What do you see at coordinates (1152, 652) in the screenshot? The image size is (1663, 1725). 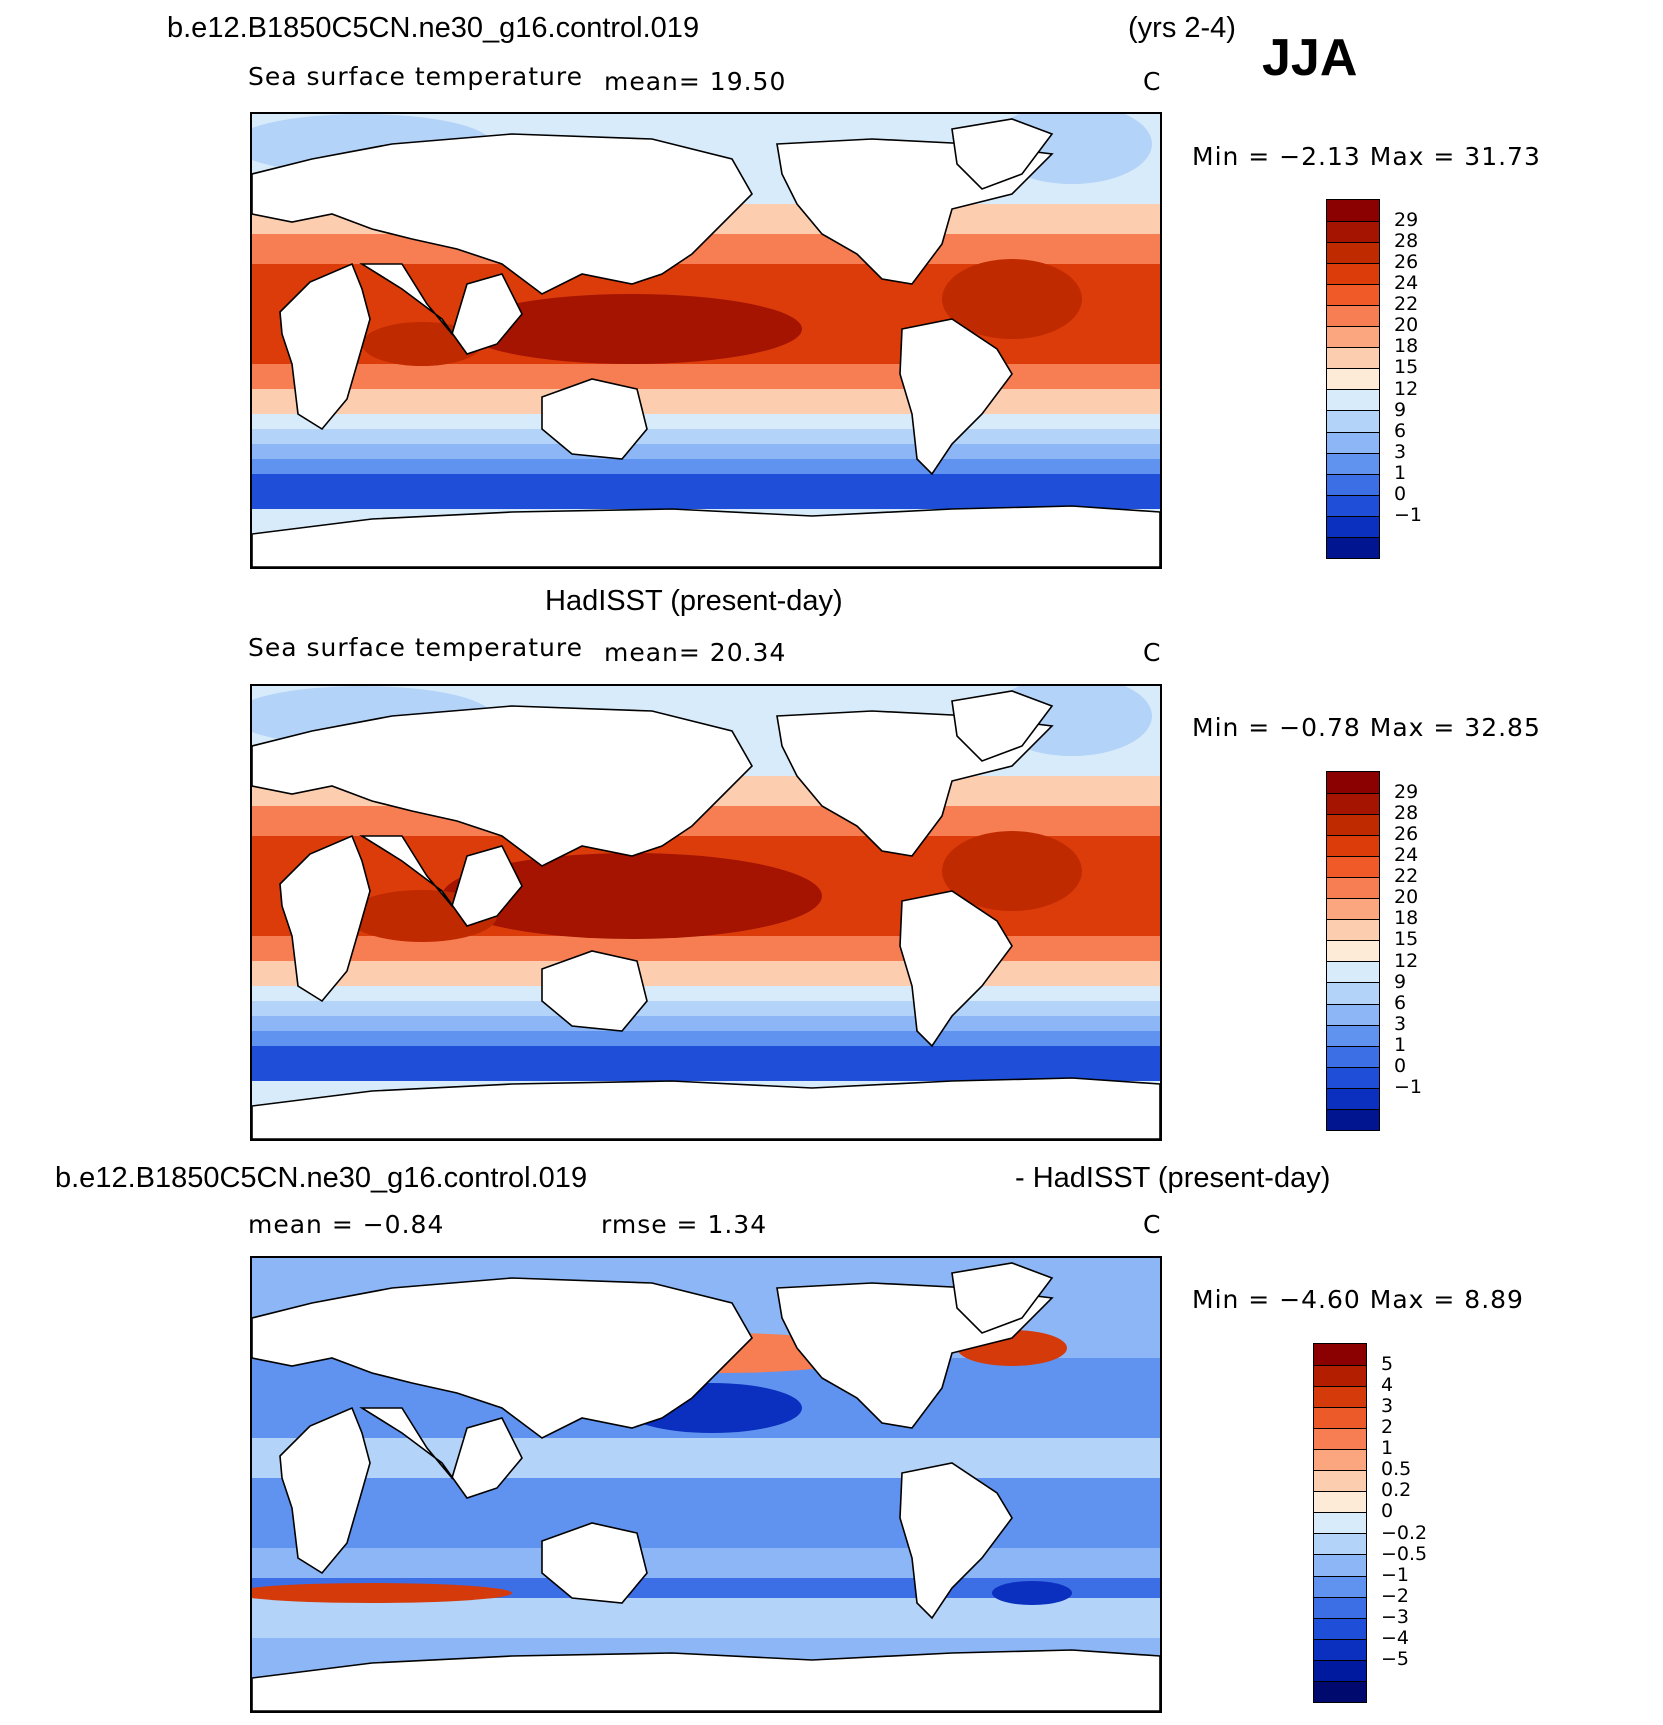 I see `panel2-units: C` at bounding box center [1152, 652].